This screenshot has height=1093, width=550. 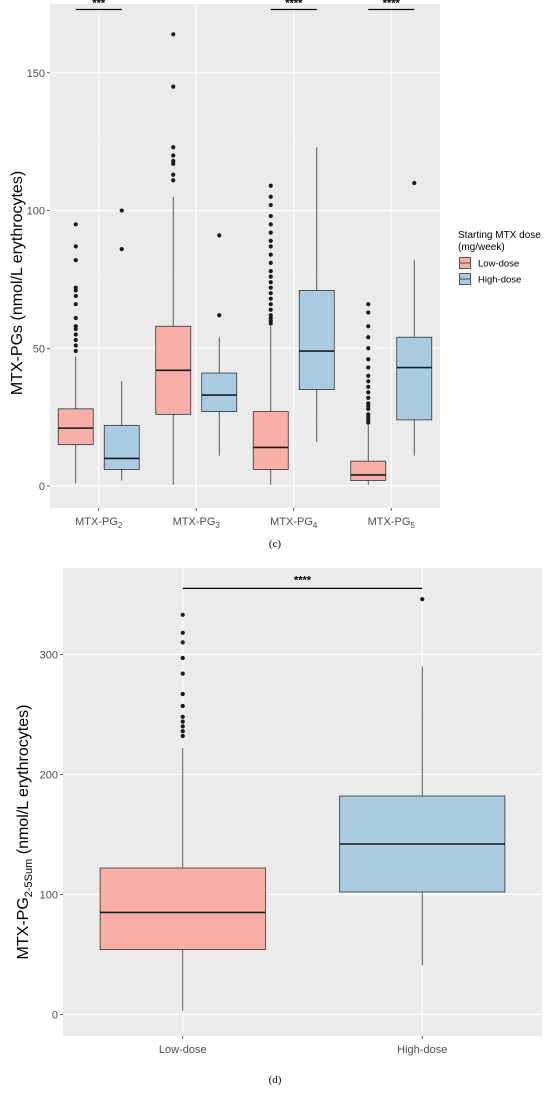 I want to click on panel-d-label: (d), so click(x=275, y=1080).